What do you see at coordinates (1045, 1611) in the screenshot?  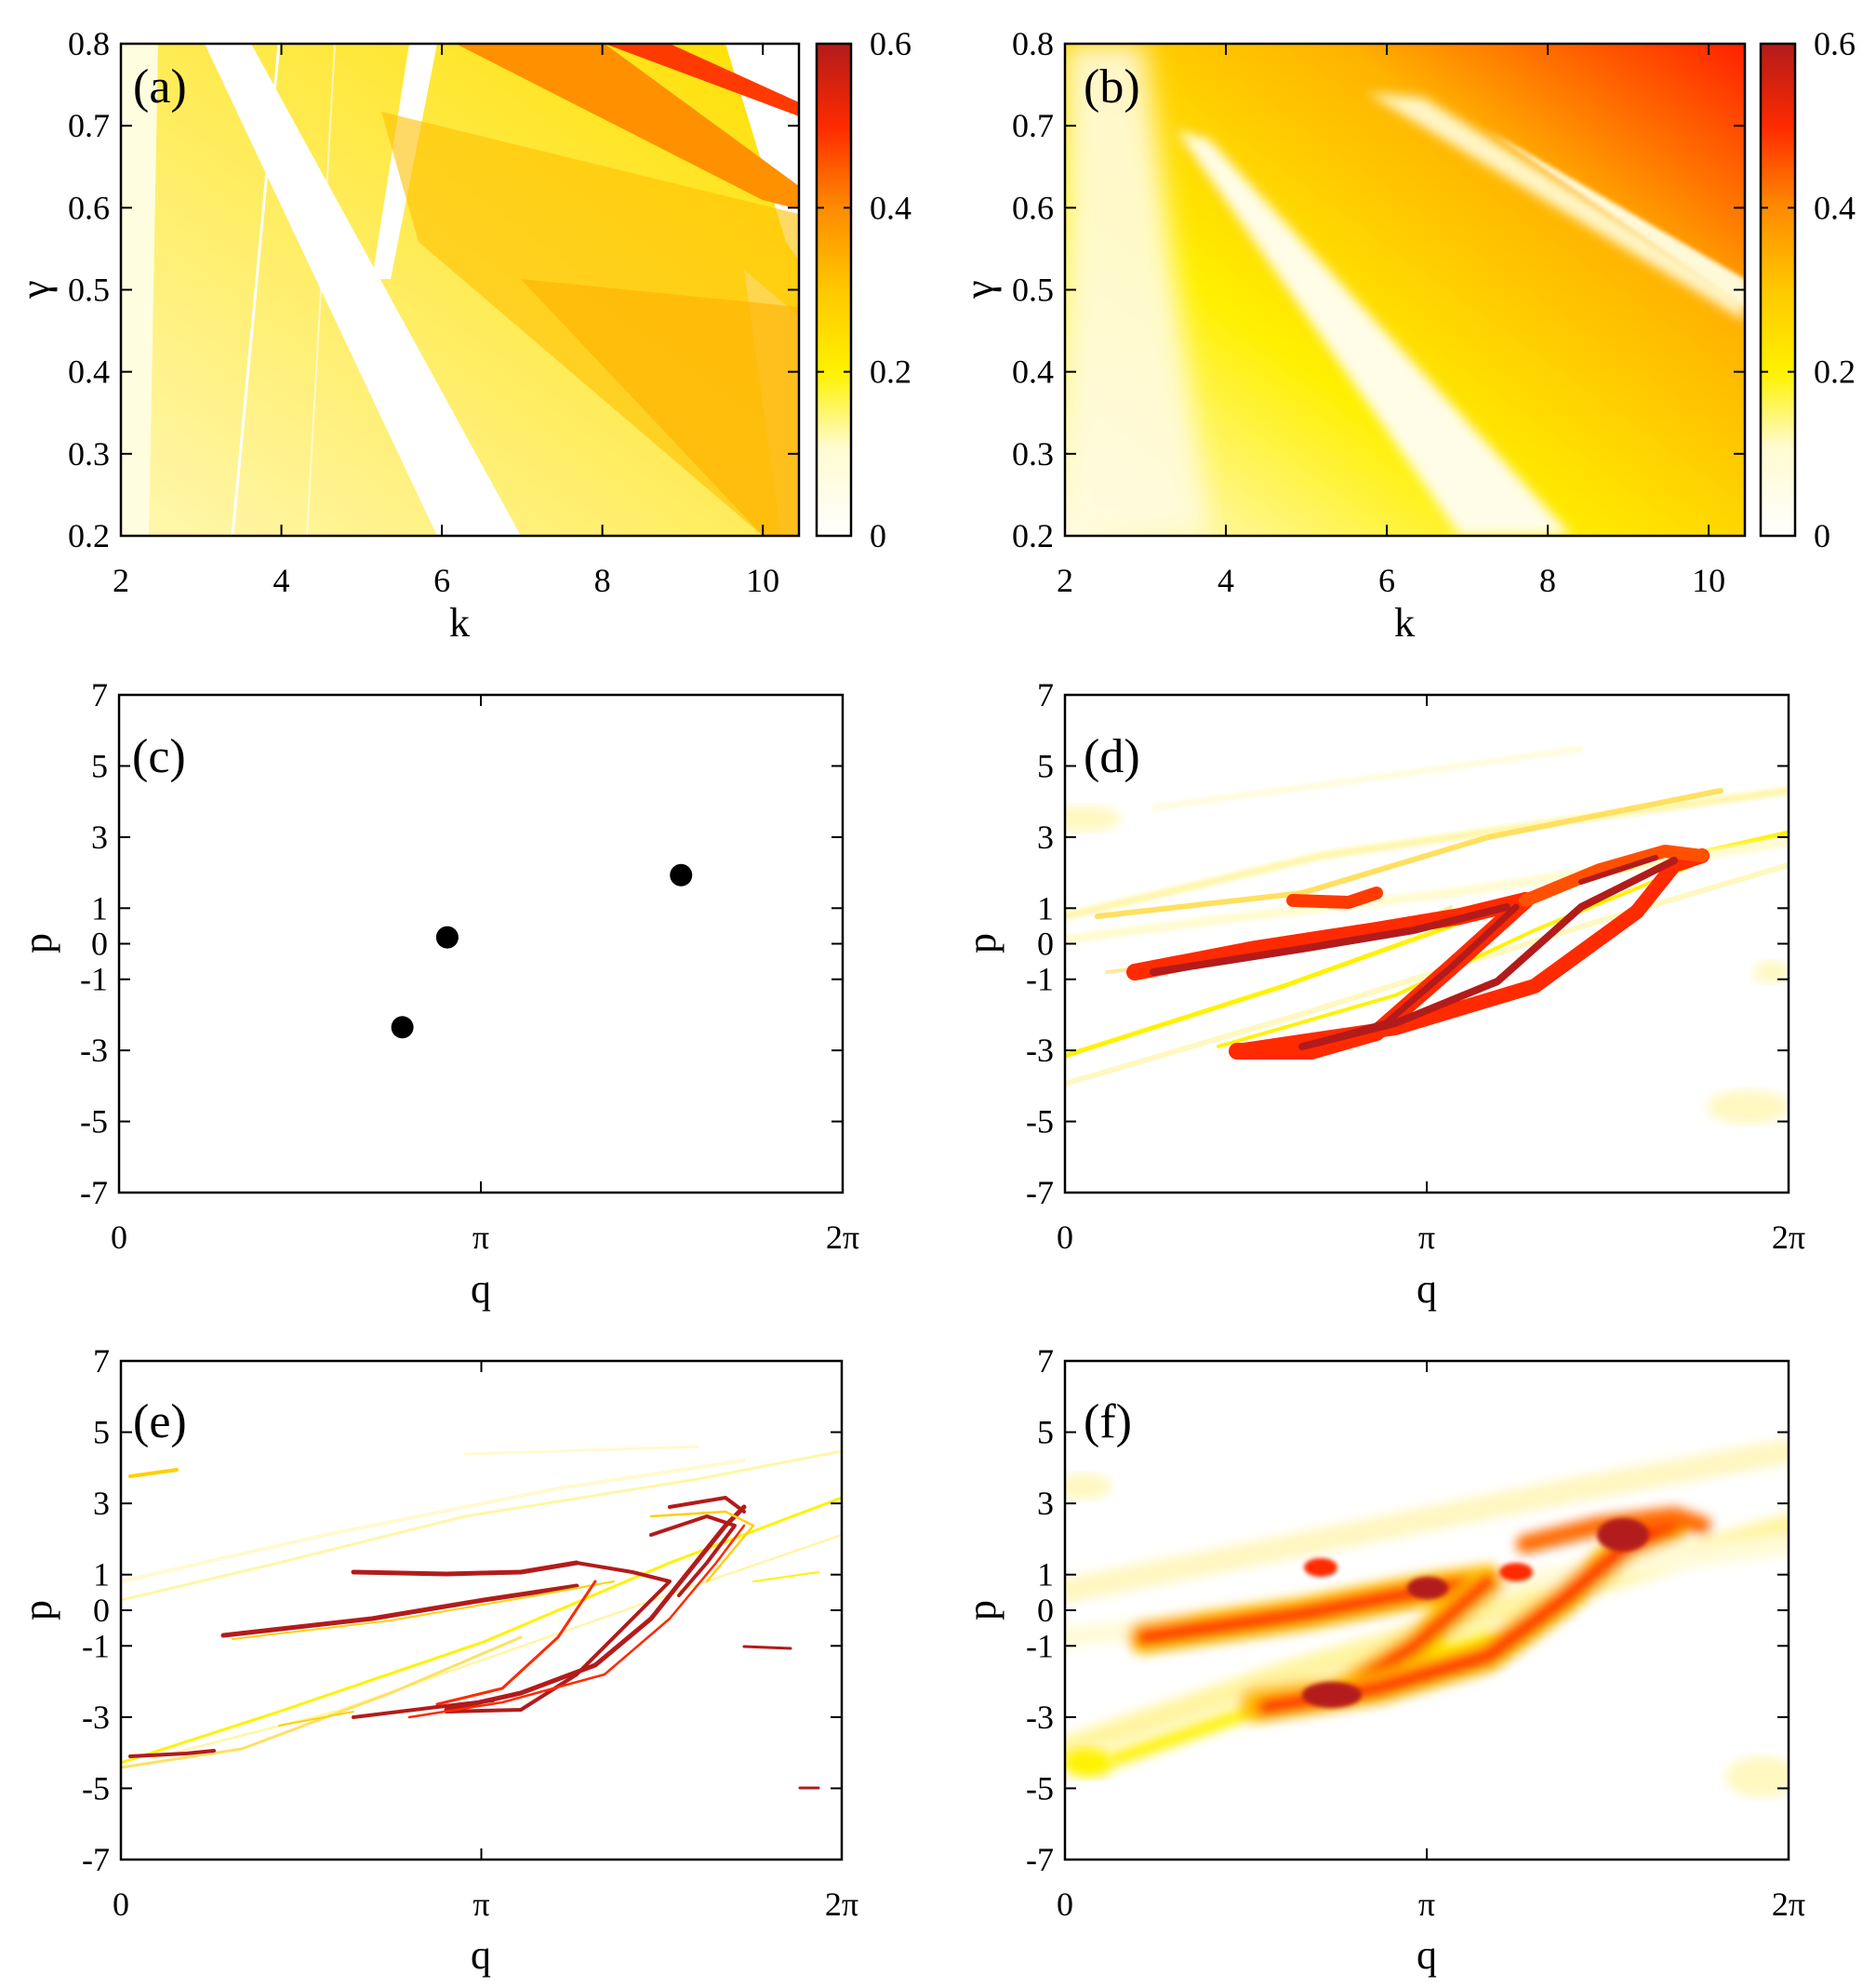 I see `panel-f-ytick-label: 0` at bounding box center [1045, 1611].